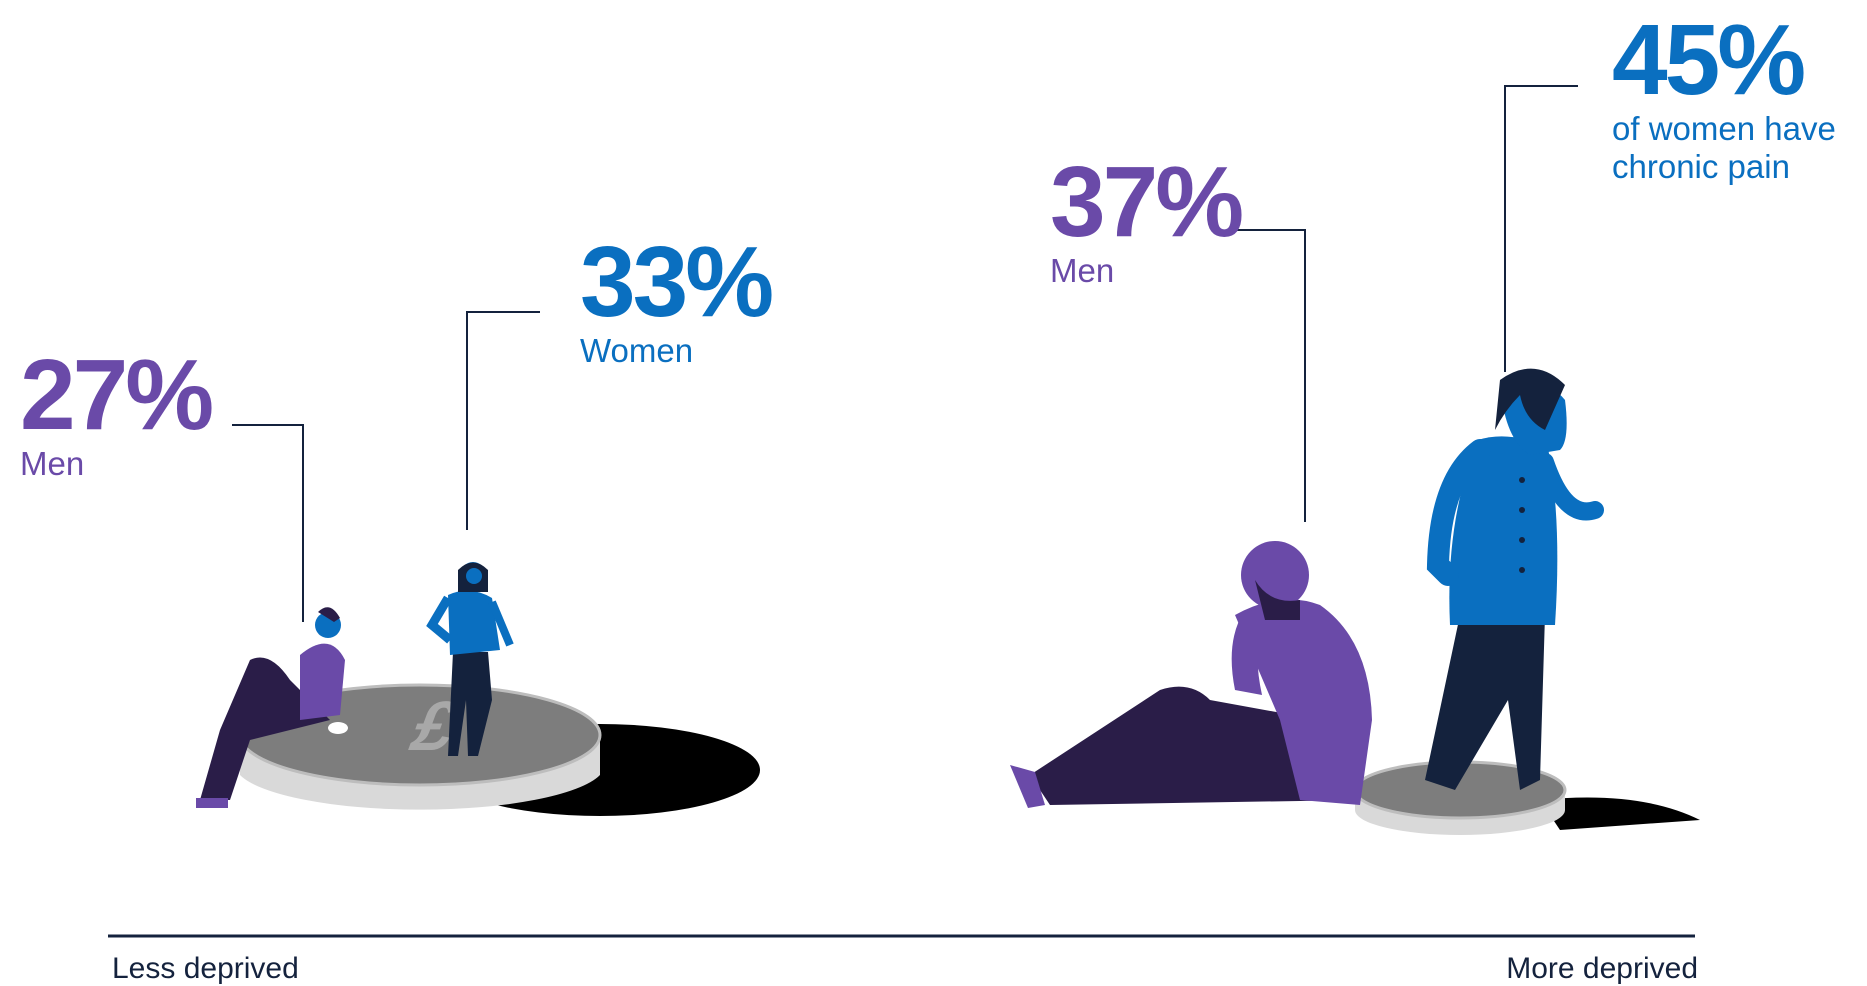 Image resolution: width=1867 pixels, height=986 pixels. What do you see at coordinates (503, 420) in the screenshot?
I see `callout-line-women-less` at bounding box center [503, 420].